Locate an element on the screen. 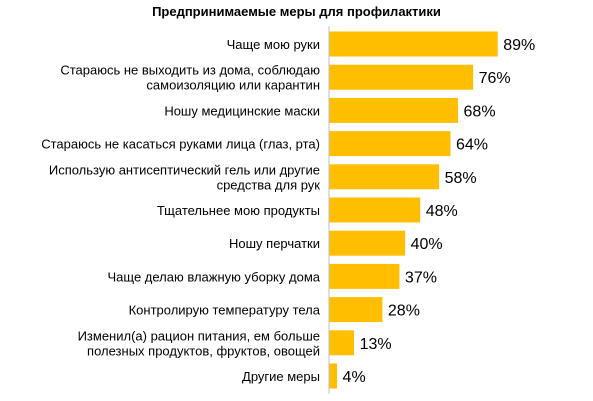  category-label-line: Изменил(а) рацион питания, ем больше is located at coordinates (199, 335).